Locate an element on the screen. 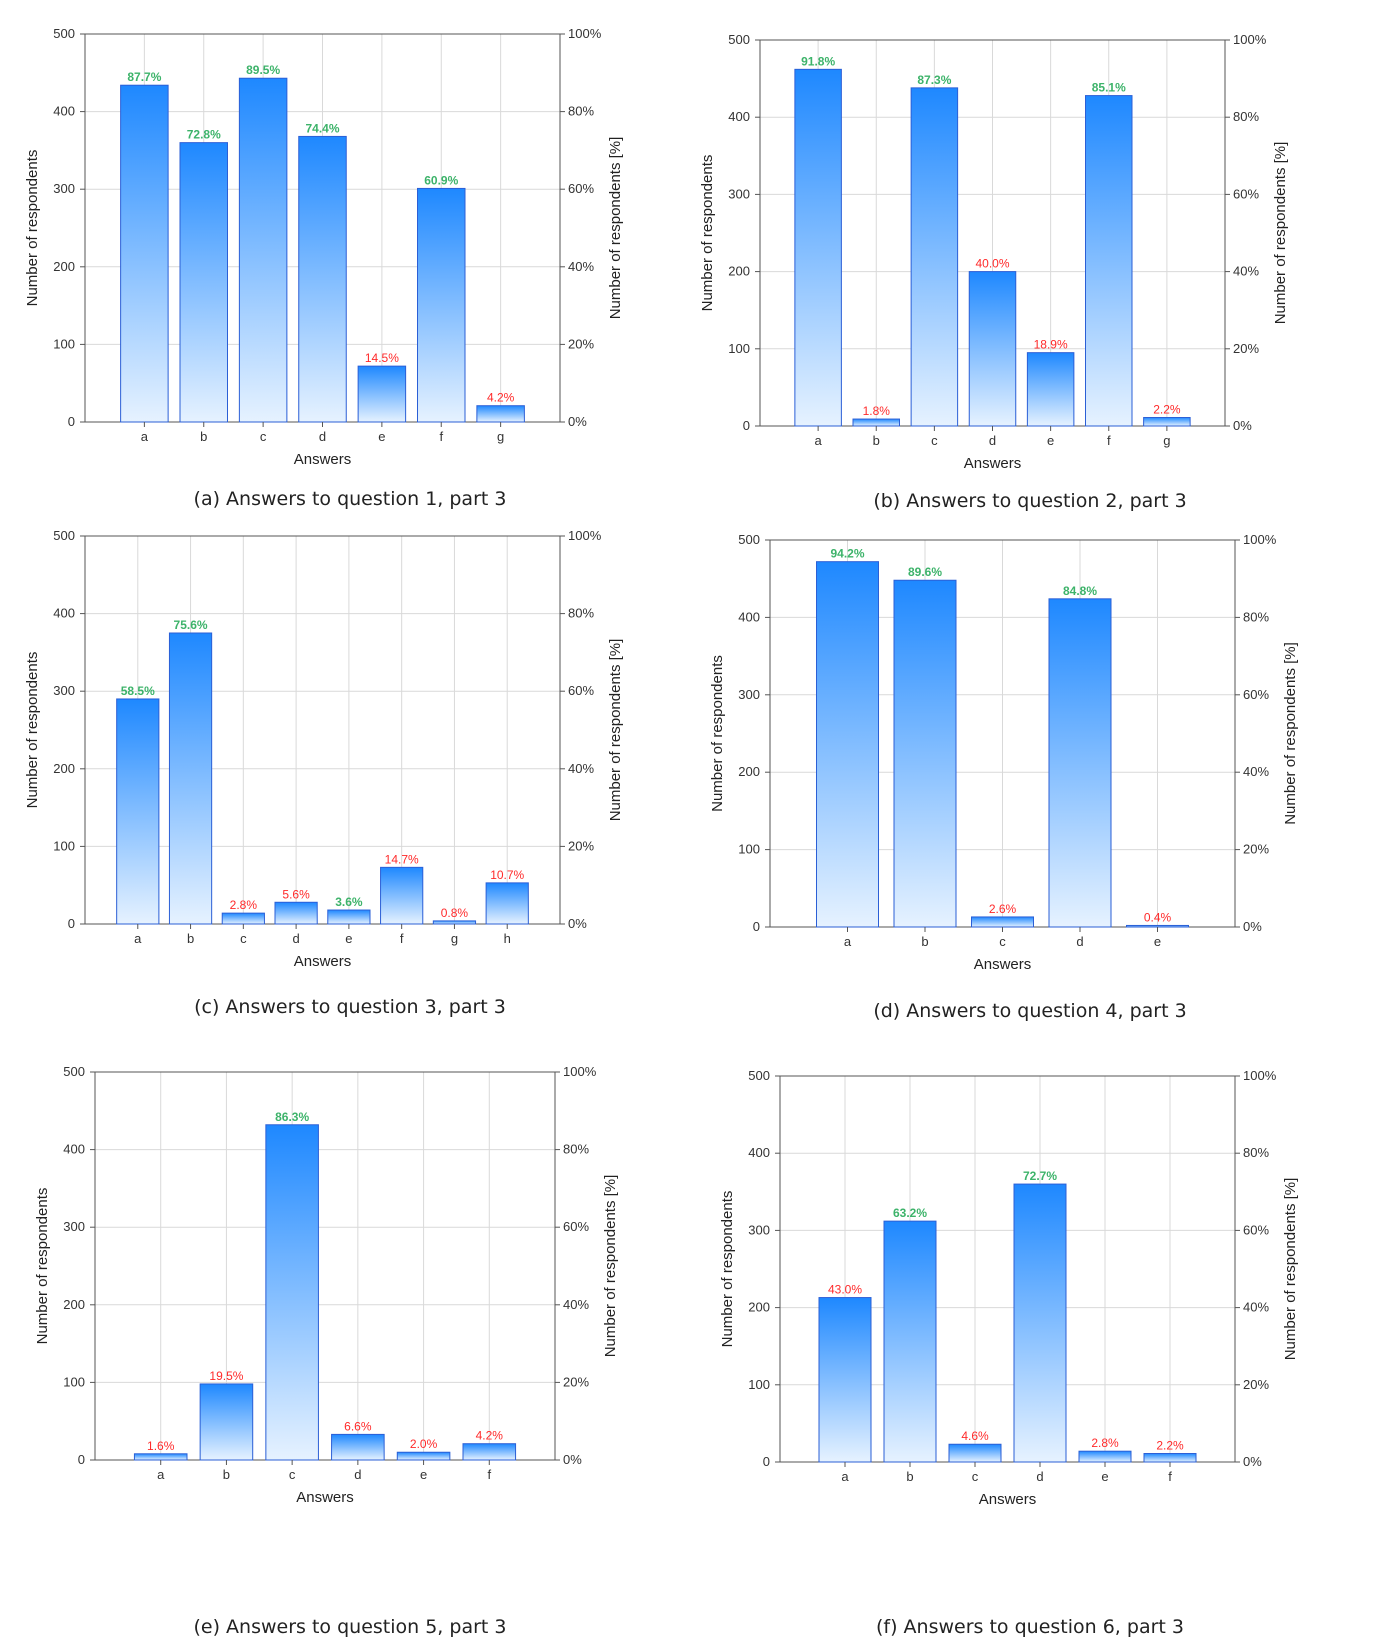 This screenshot has height=1647, width=1400. bar-c-a is located at coordinates (138, 811).